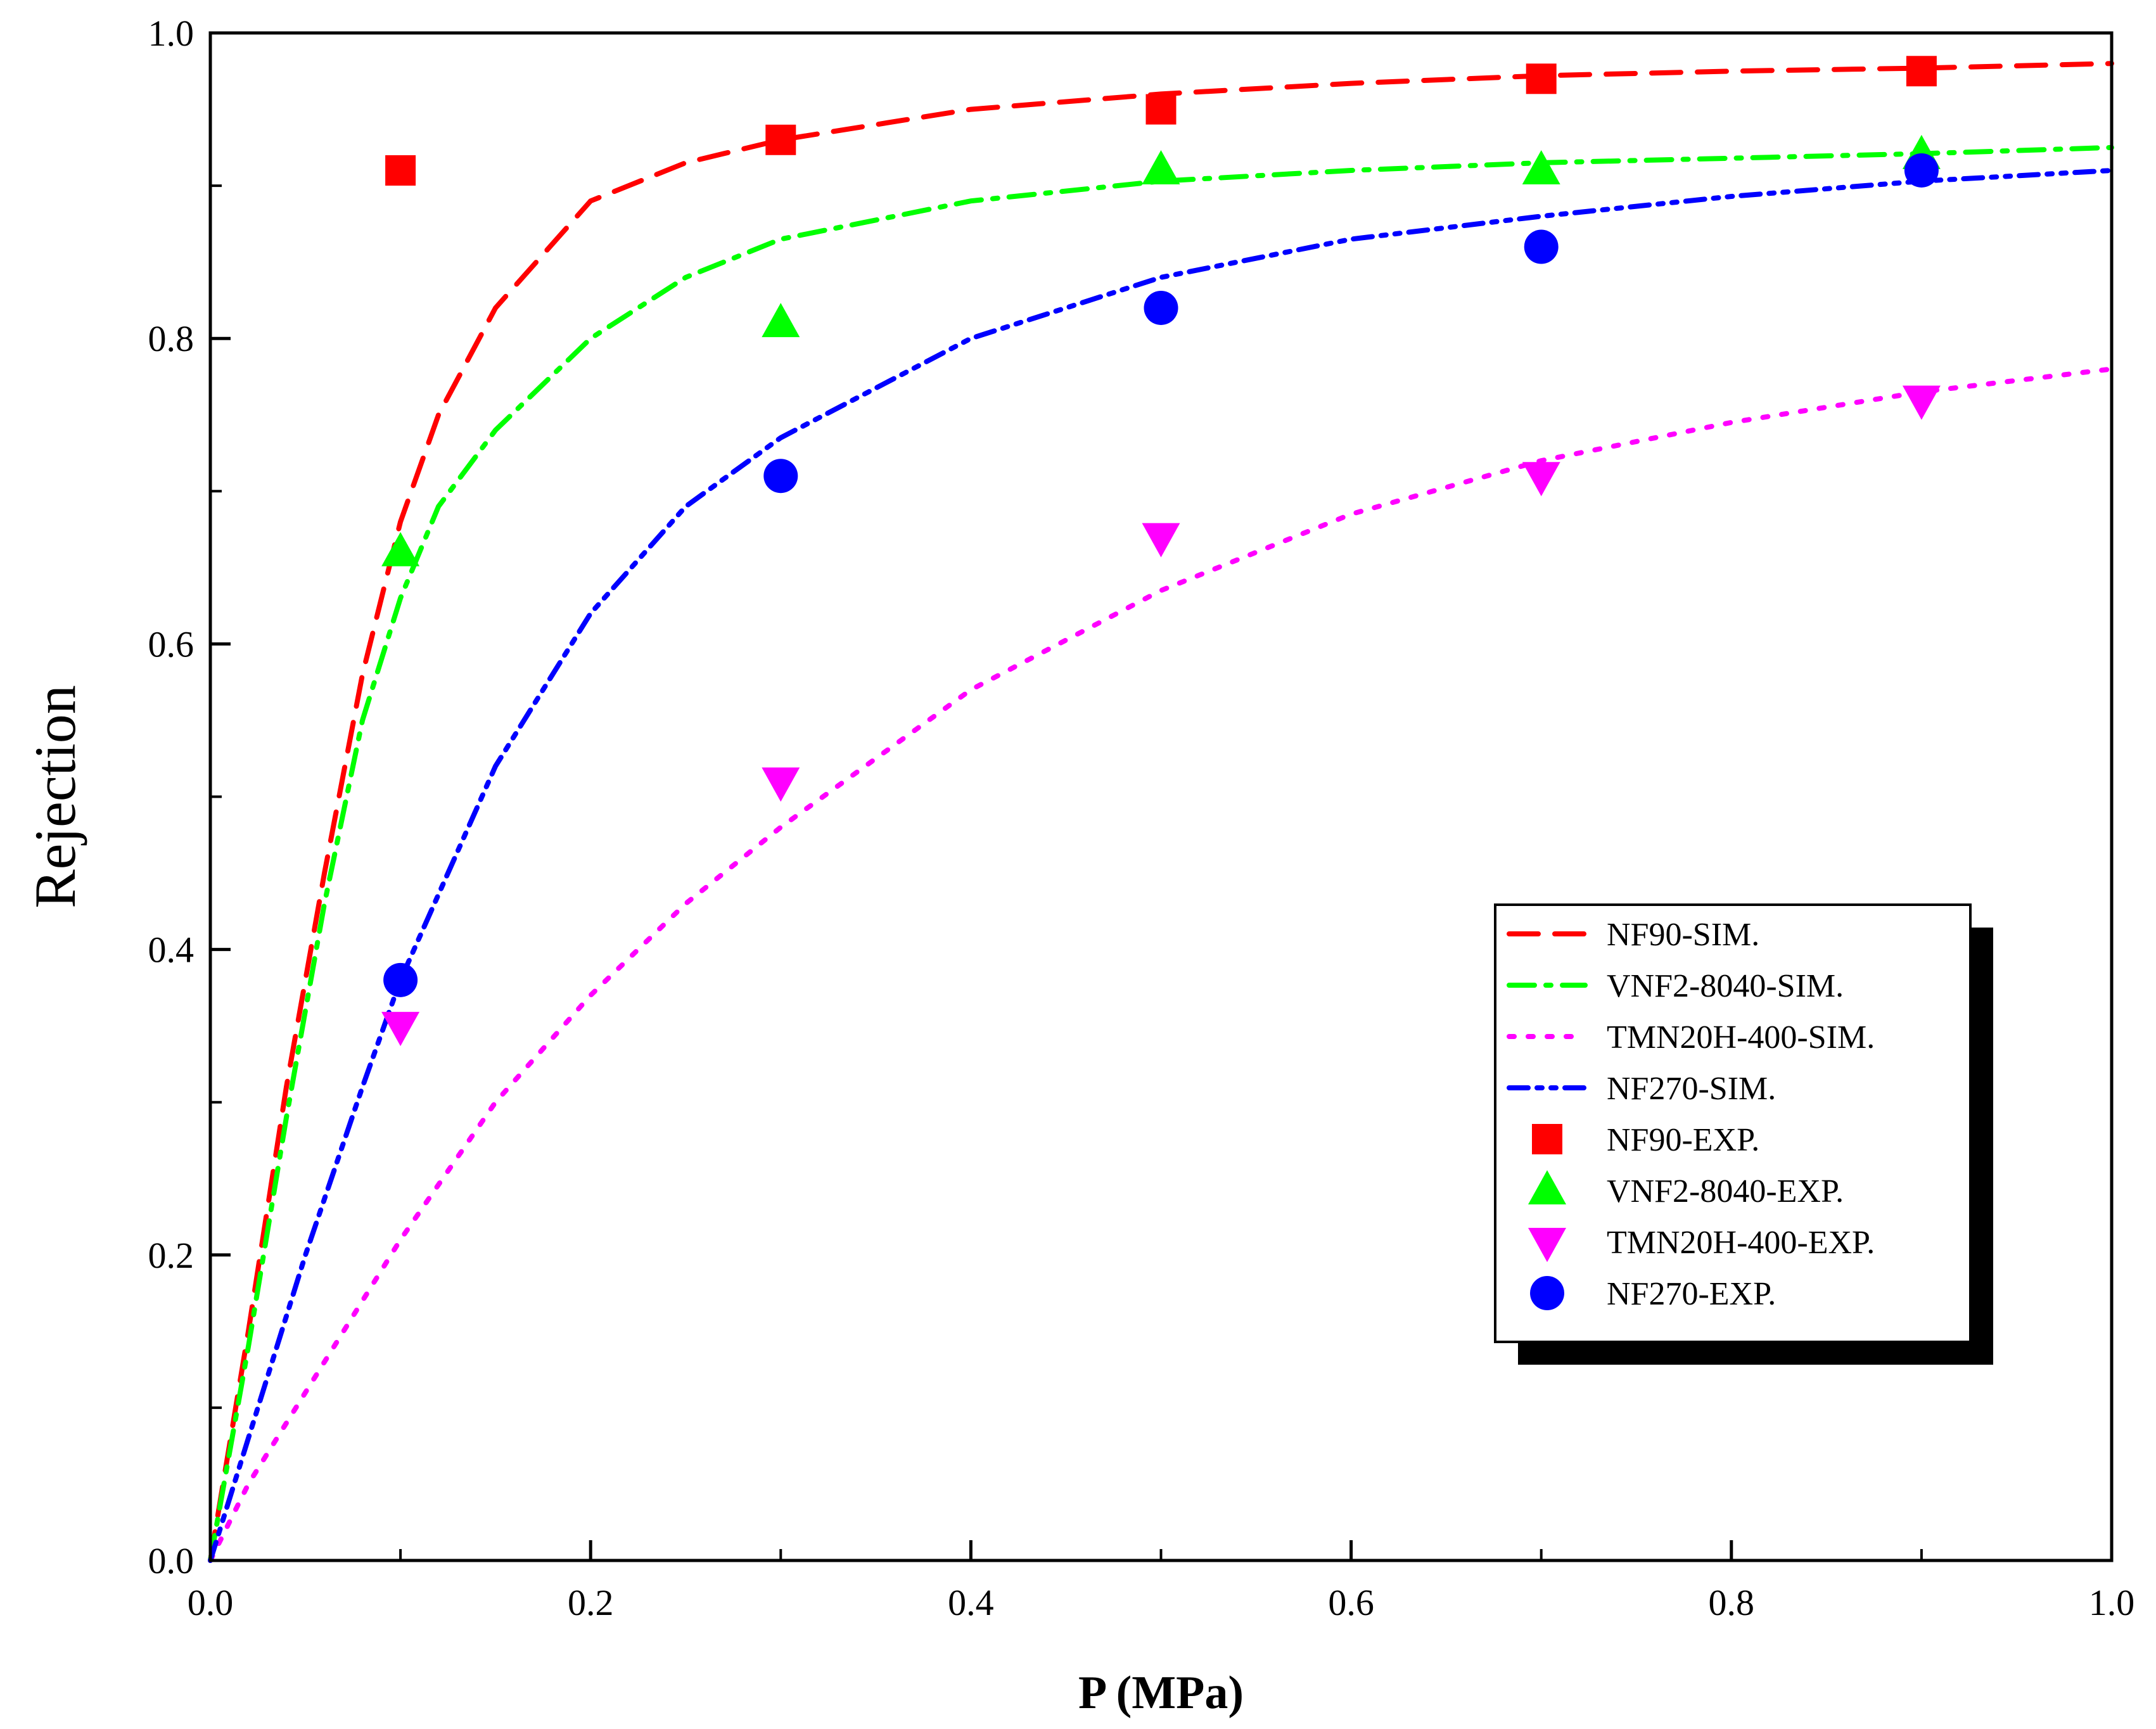 Image resolution: width=2156 pixels, height=1729 pixels. Describe the element at coordinates (2112, 1602) in the screenshot. I see `x-tick-label: 1.0` at that location.